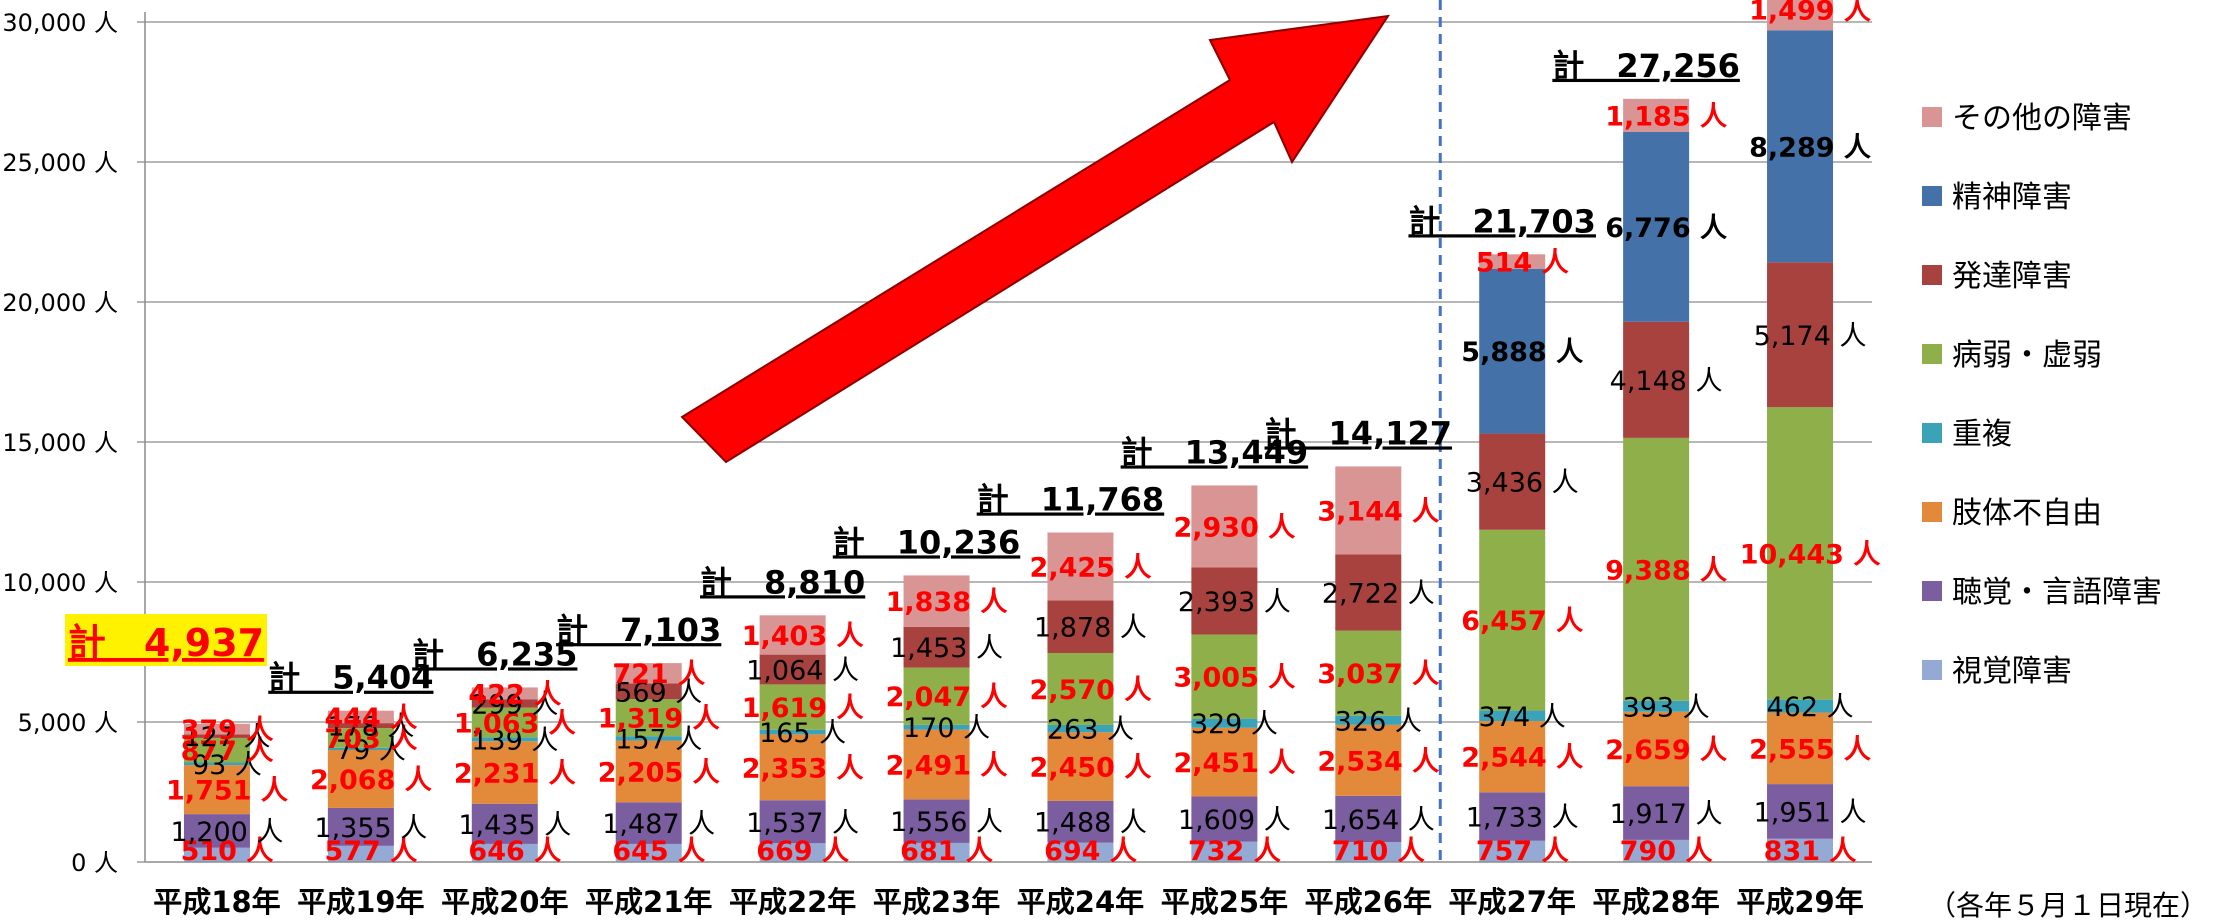  Describe the element at coordinates (1091, 567) in the screenshot. I see `data-label: 2,425 人` at that location.